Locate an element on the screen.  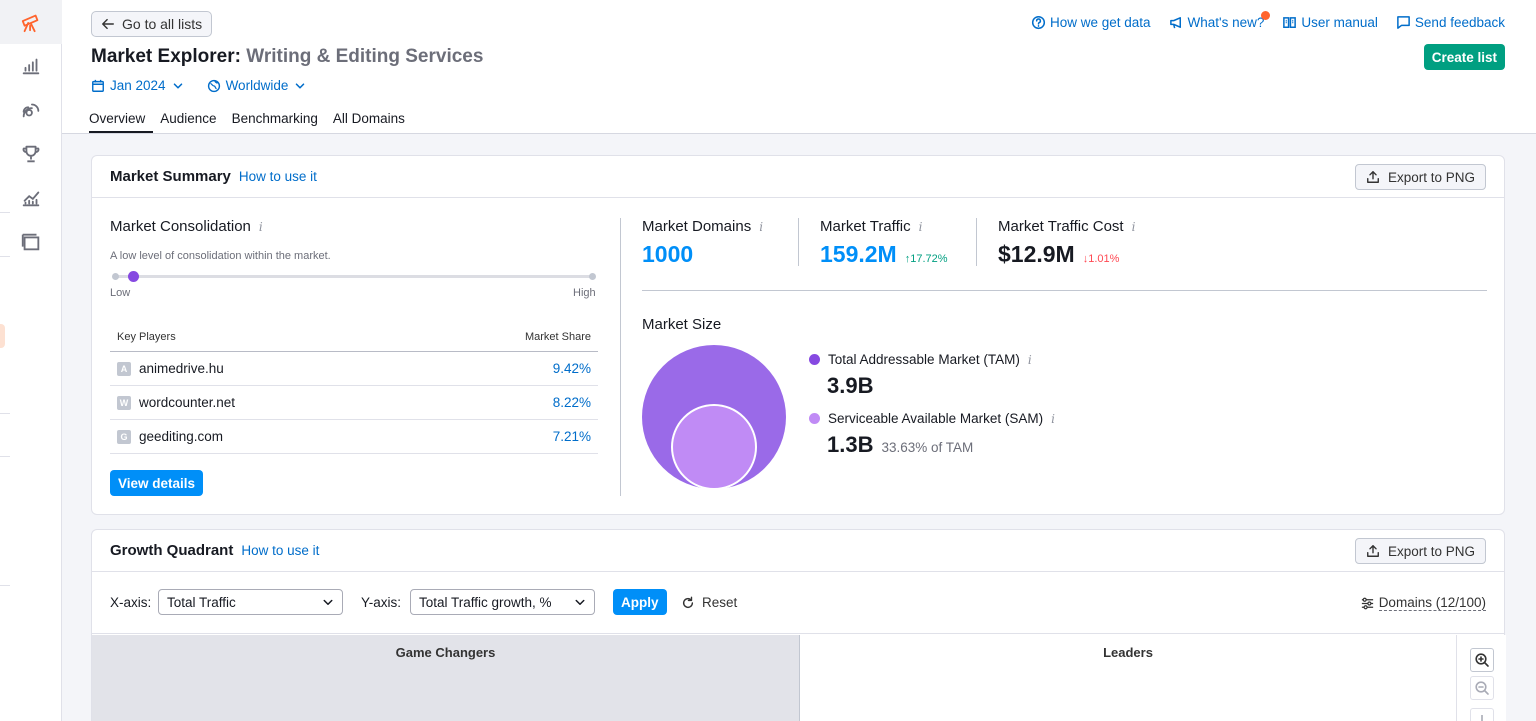
comment-icon is located at coordinates (1403, 22).